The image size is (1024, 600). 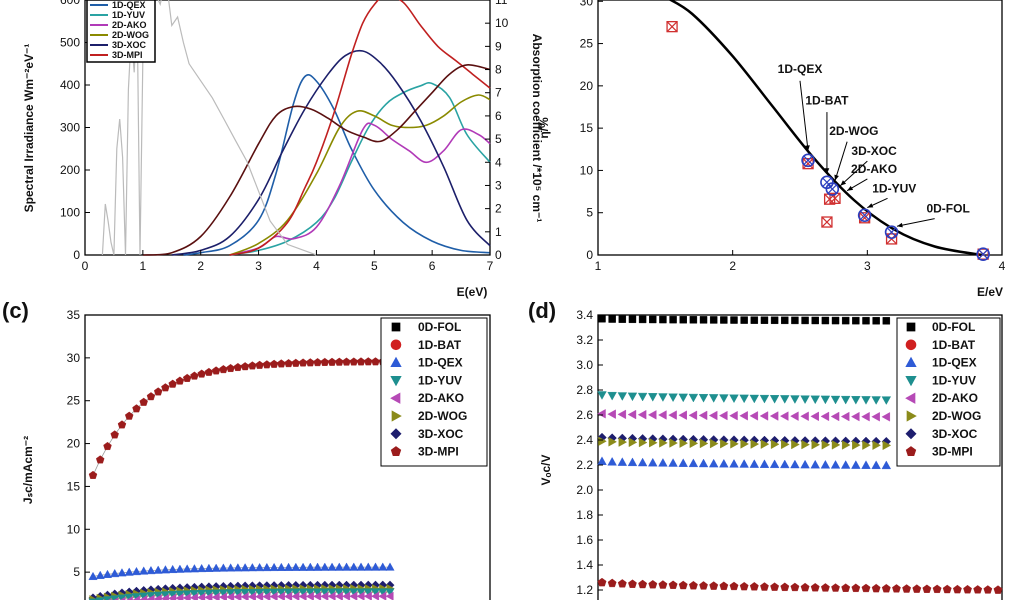 What do you see at coordinates (956, 416) in the screenshot?
I see `panel-d-legend-label: 2D-WOG` at bounding box center [956, 416].